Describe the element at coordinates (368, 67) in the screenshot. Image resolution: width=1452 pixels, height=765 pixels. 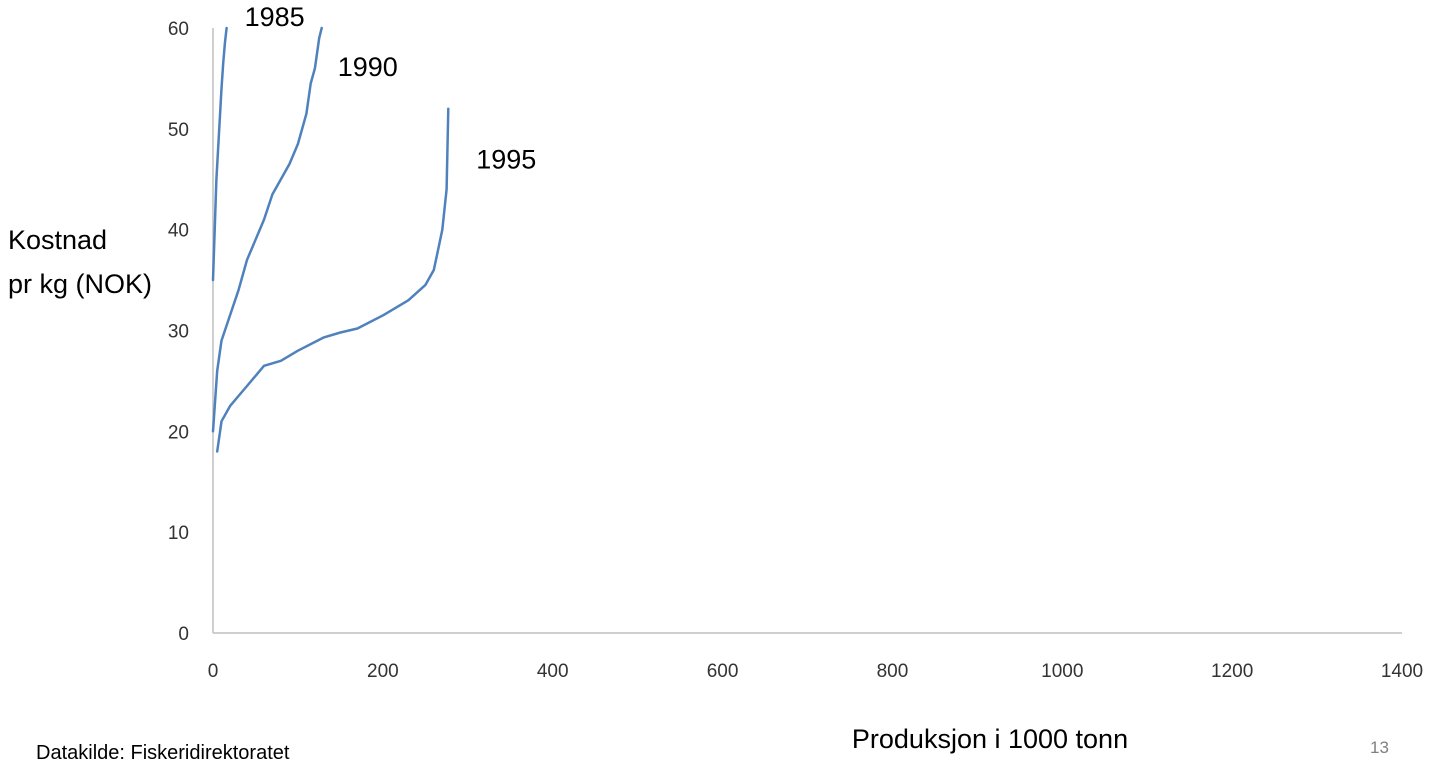
I see `series-label-1990: 1990` at that location.